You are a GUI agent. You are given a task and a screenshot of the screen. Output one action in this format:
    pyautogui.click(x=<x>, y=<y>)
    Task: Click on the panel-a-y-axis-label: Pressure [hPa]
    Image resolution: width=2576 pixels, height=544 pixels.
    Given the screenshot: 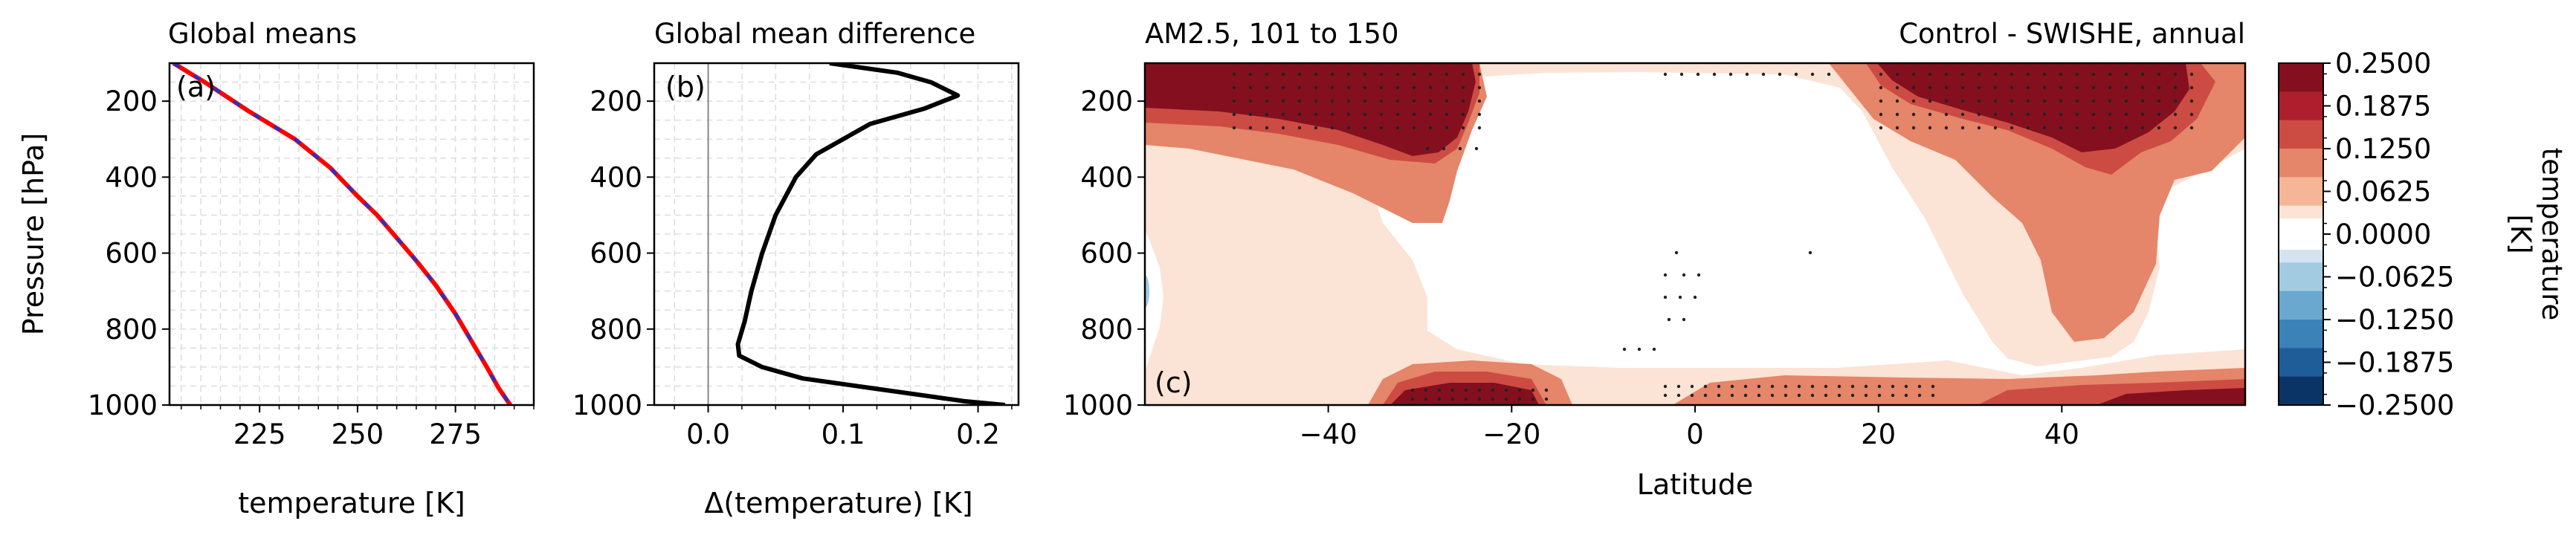 What is the action you would take?
    pyautogui.click(x=33, y=235)
    